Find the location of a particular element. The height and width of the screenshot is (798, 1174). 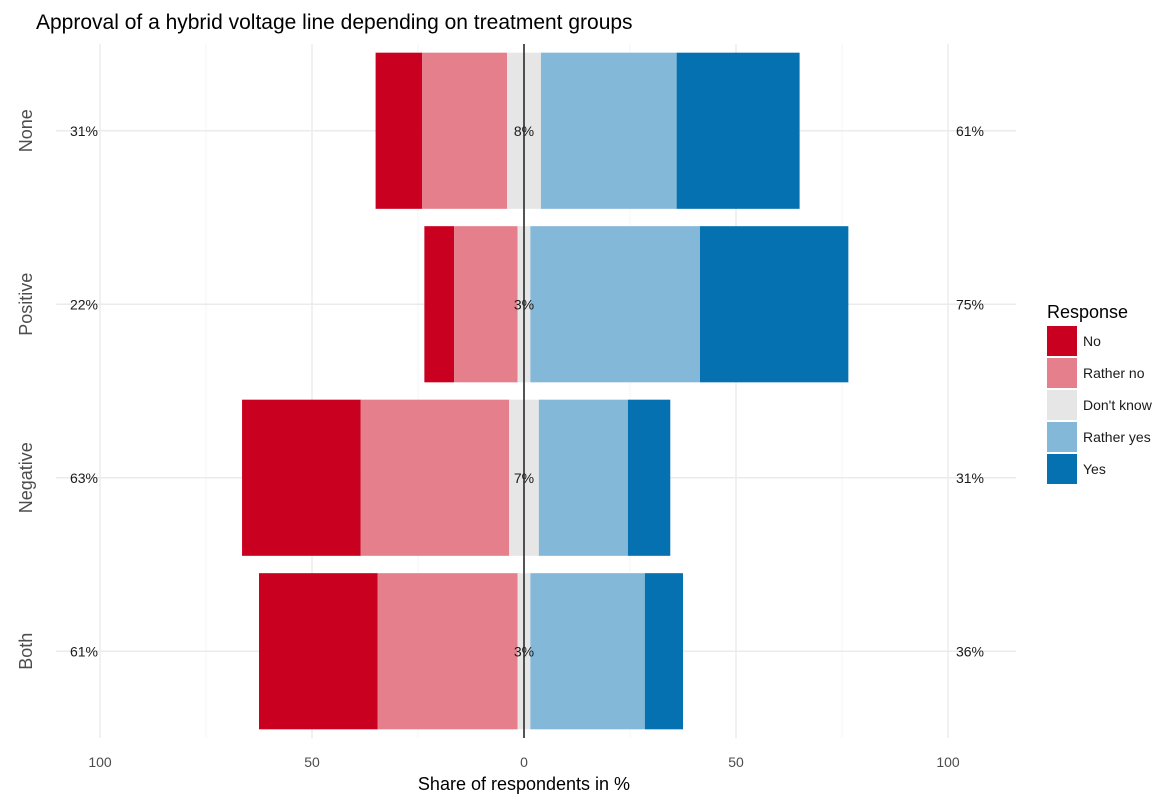

y-tick-label: Negative is located at coordinates (26, 477).